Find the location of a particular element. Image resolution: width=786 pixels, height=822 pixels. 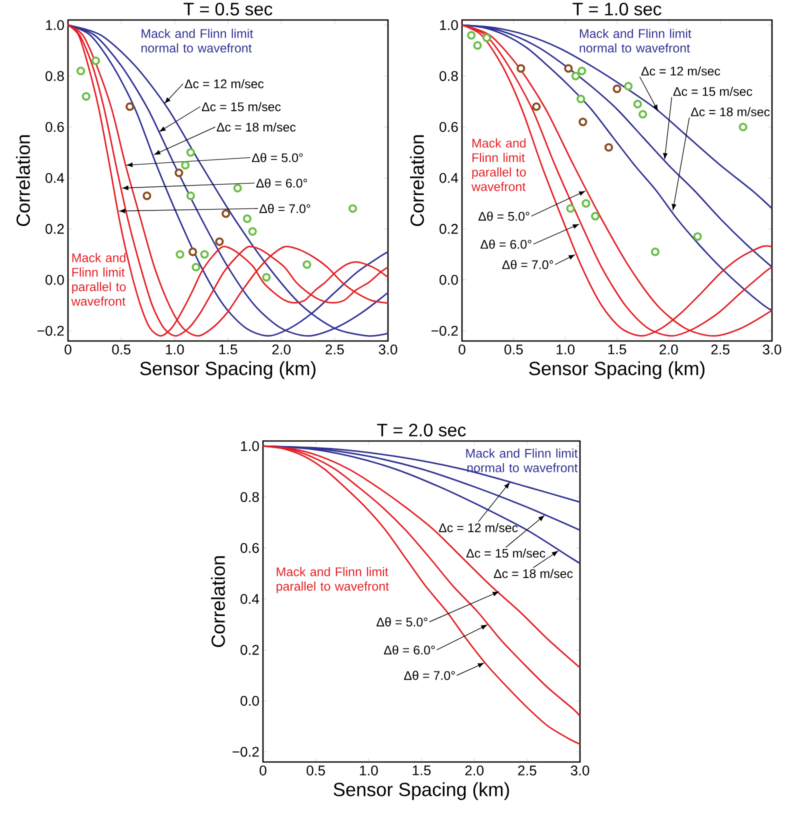

chart-title: T = 1.0 sec is located at coordinates (617, 9).